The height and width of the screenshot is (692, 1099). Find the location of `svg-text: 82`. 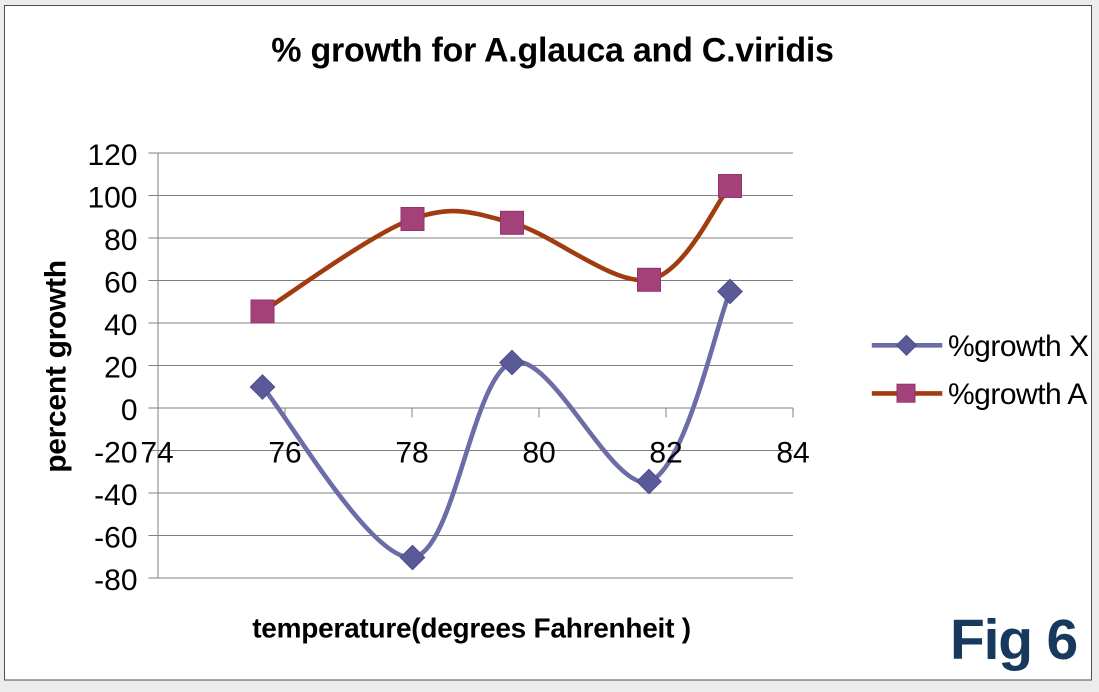

svg-text: 82 is located at coordinates (665, 453).